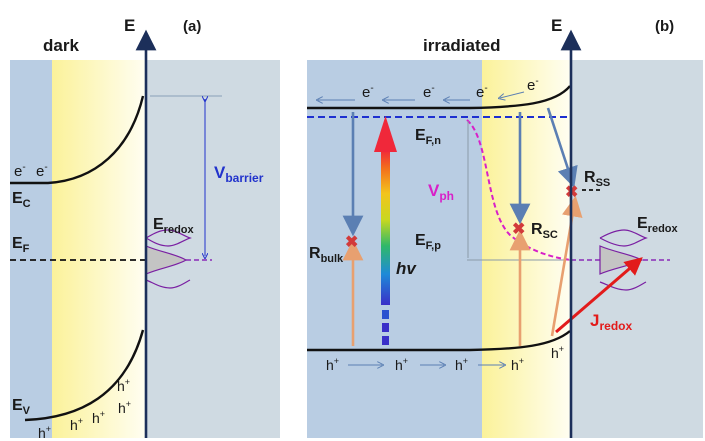 The height and width of the screenshot is (441, 705). What do you see at coordinates (562, 147) in the screenshot?
I see `ss-recomb-electron-arrow` at bounding box center [562, 147].